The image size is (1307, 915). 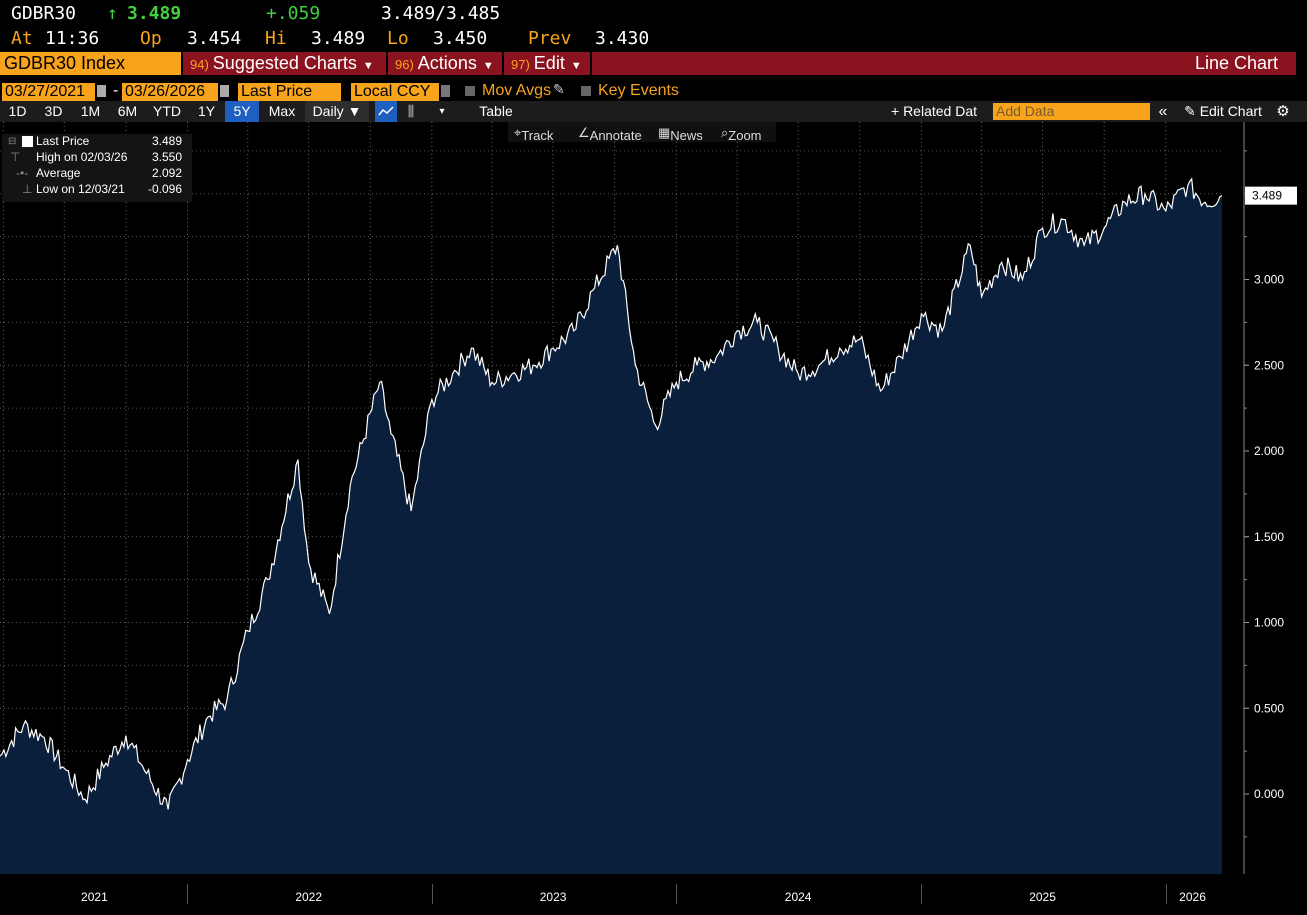 I want to click on prev-value: 3.430, so click(x=622, y=38).